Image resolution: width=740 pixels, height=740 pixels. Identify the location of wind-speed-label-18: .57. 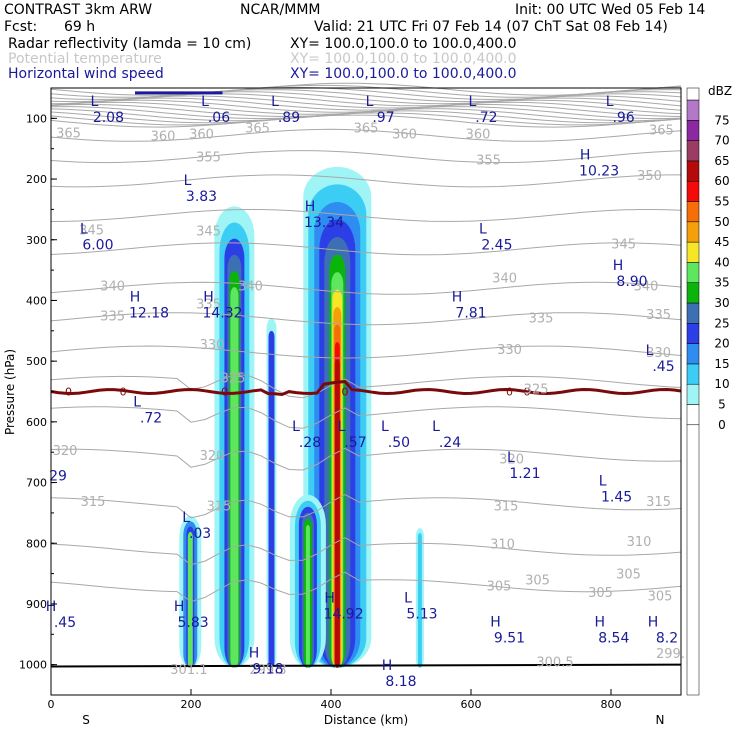
(355, 443).